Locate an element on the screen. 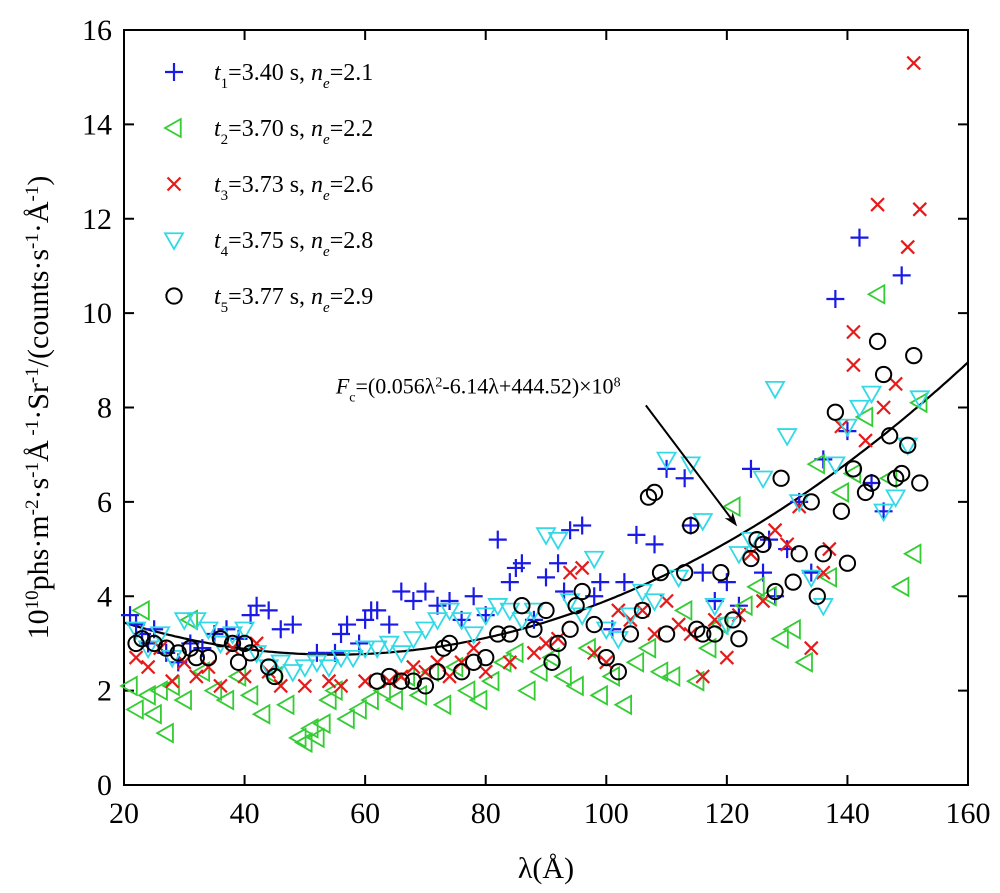 This screenshot has height=893, width=1000. x-tick-label: 20 is located at coordinates (124, 813).